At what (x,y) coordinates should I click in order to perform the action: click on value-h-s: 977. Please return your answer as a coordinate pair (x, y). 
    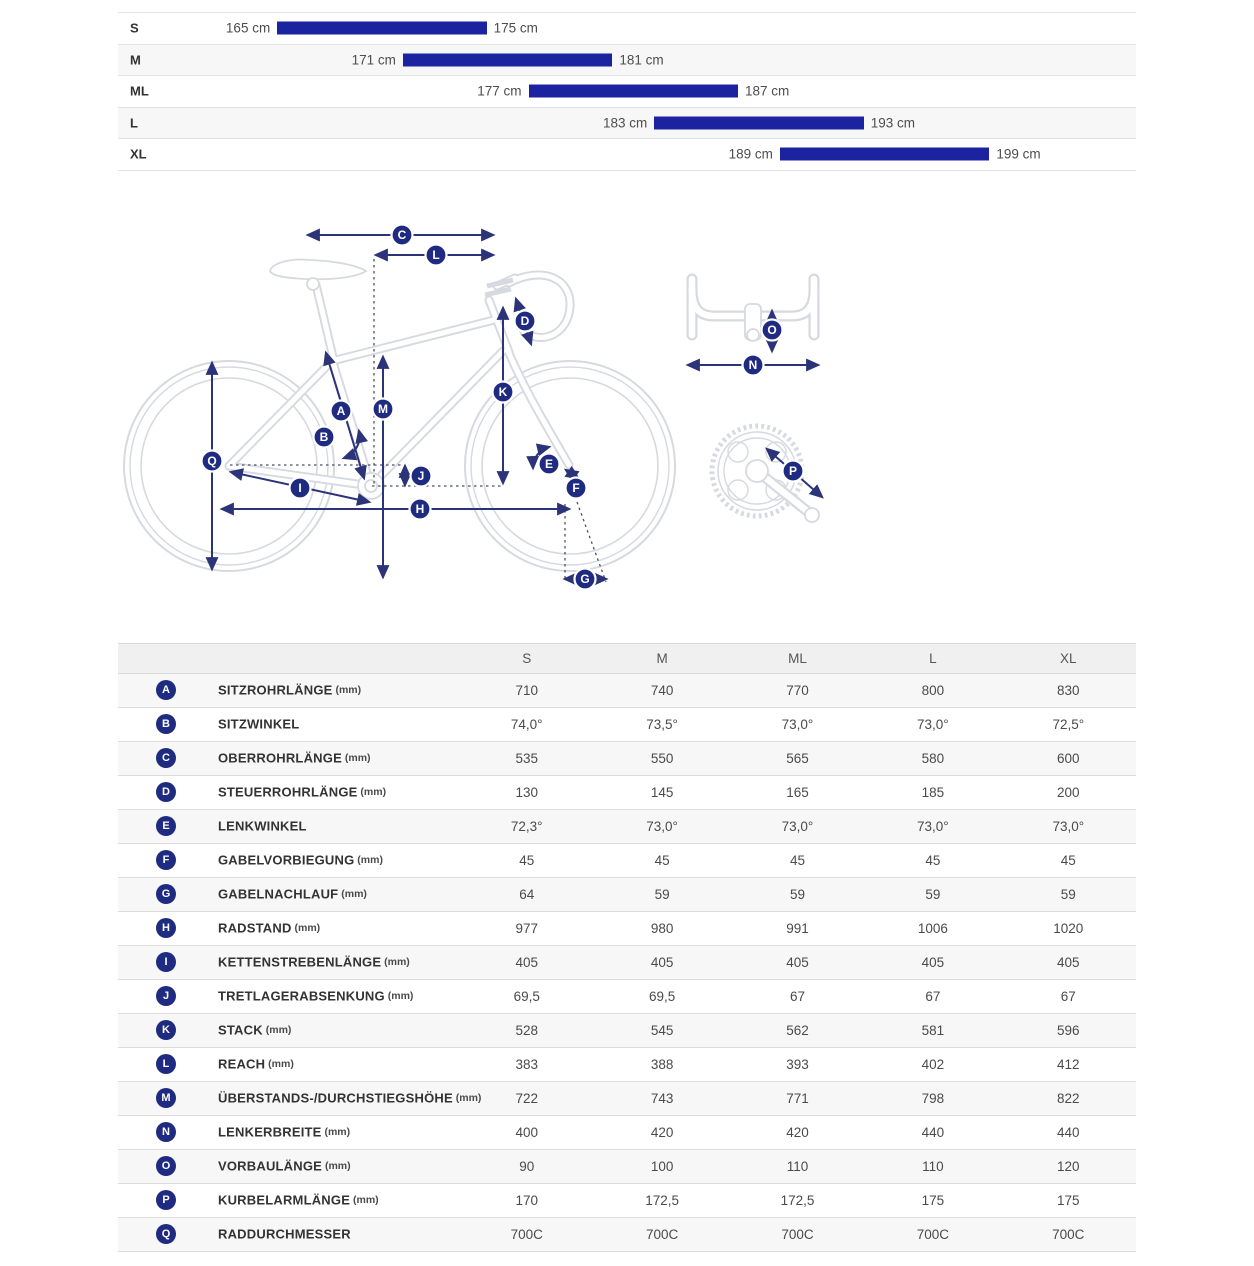
    Looking at the image, I should click on (526, 928).